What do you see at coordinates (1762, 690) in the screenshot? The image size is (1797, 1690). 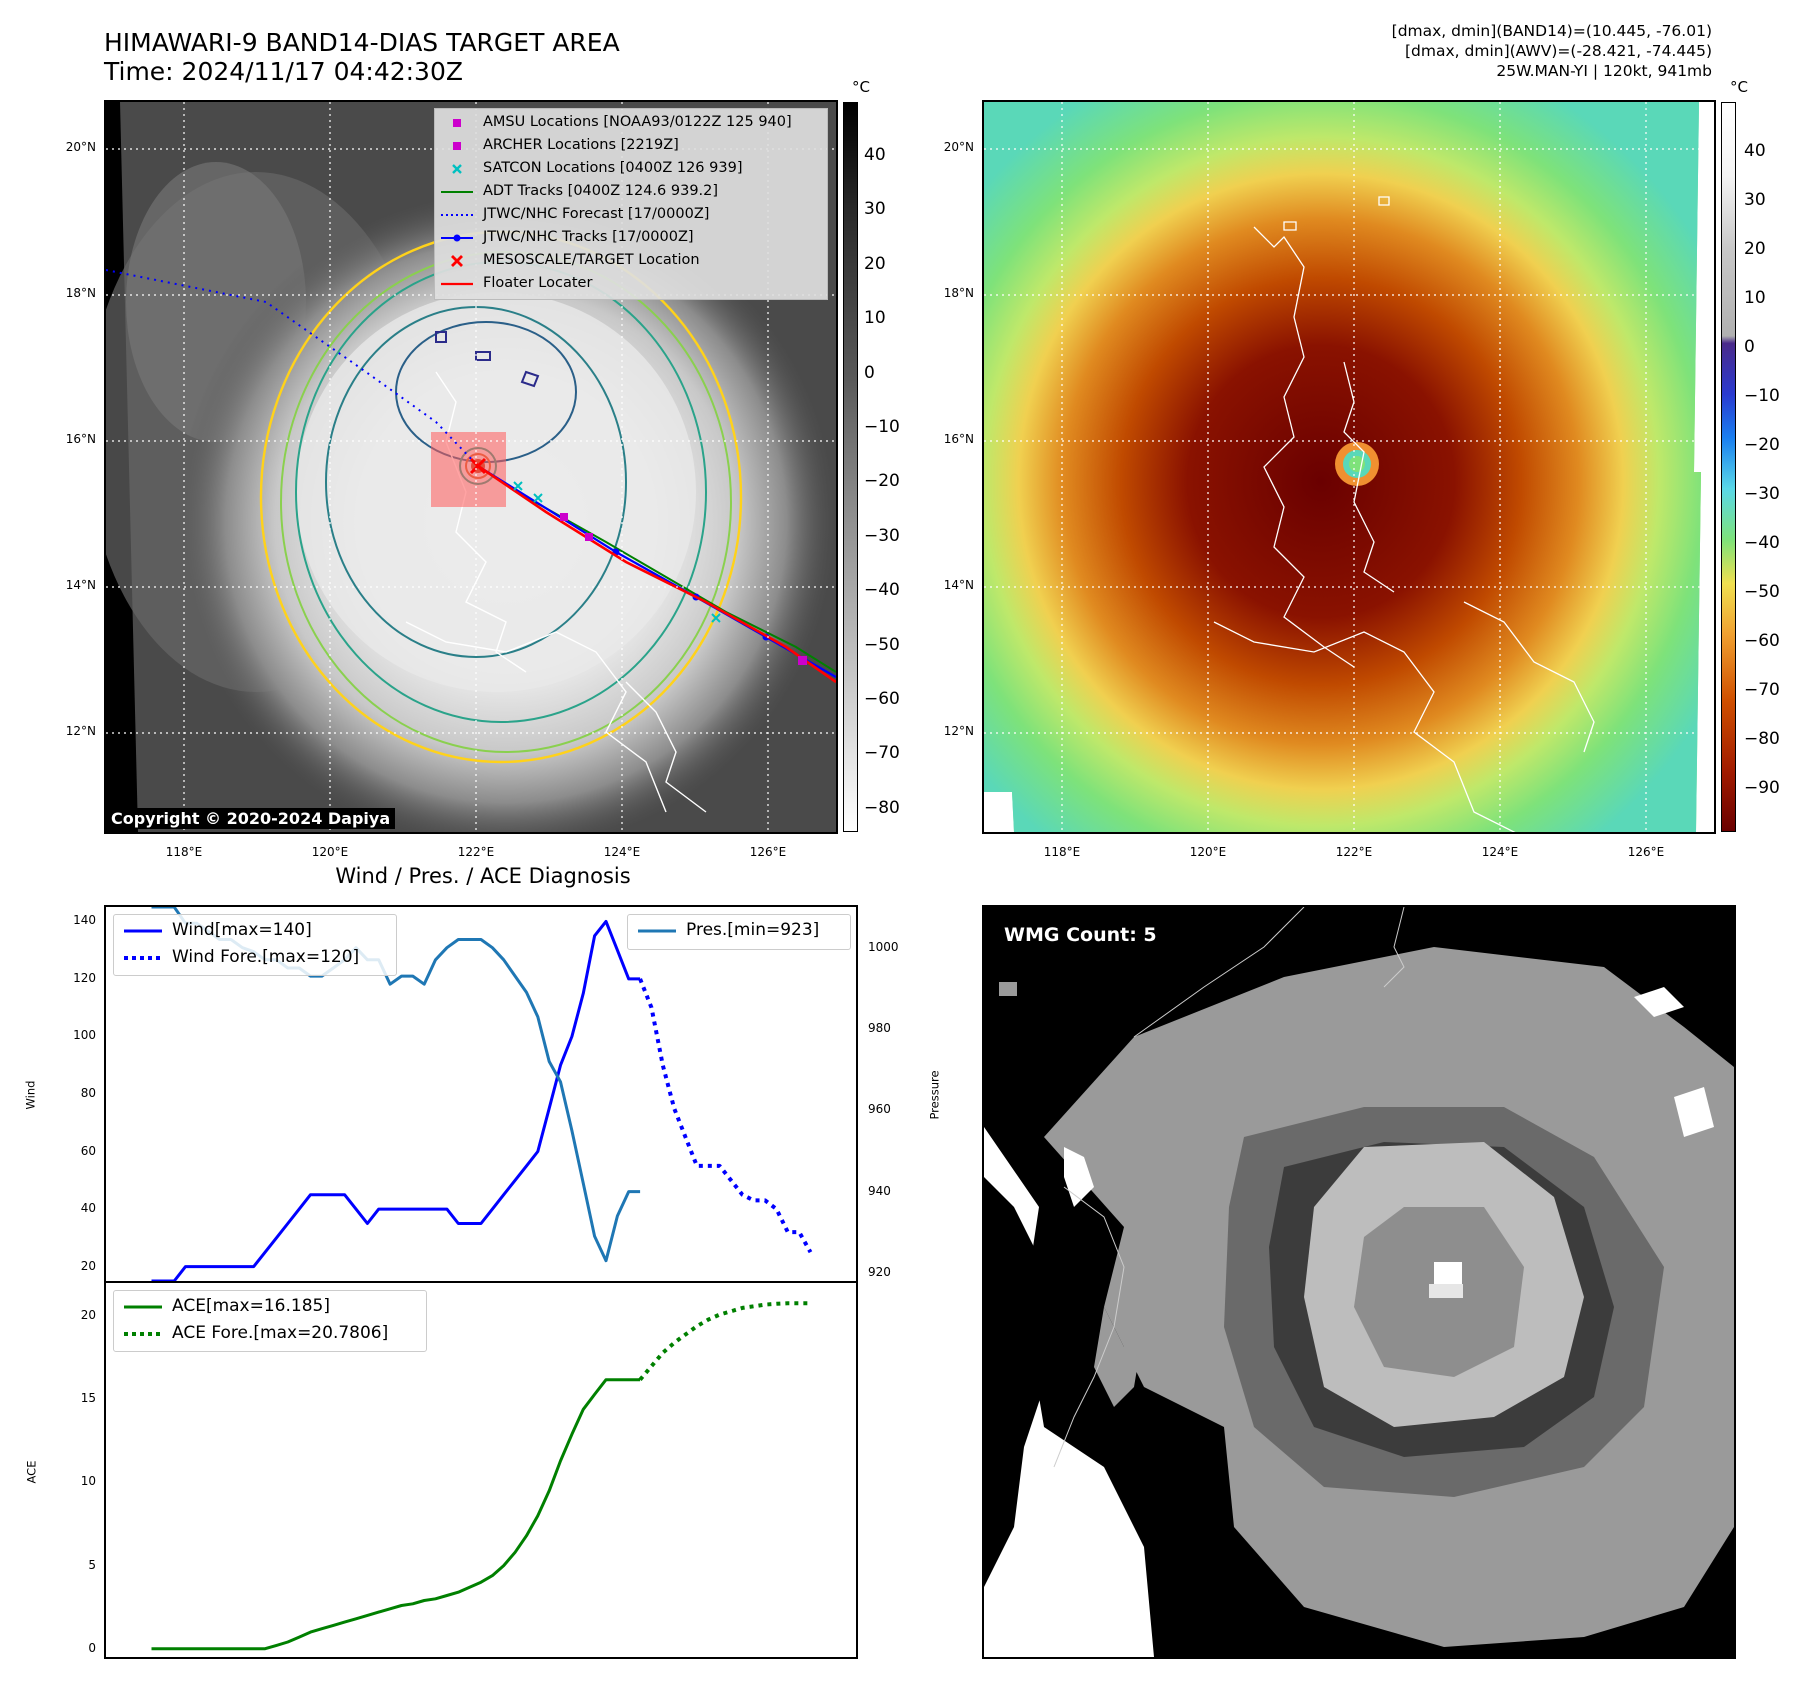 I see `right-colorbar-tick: −70` at bounding box center [1762, 690].